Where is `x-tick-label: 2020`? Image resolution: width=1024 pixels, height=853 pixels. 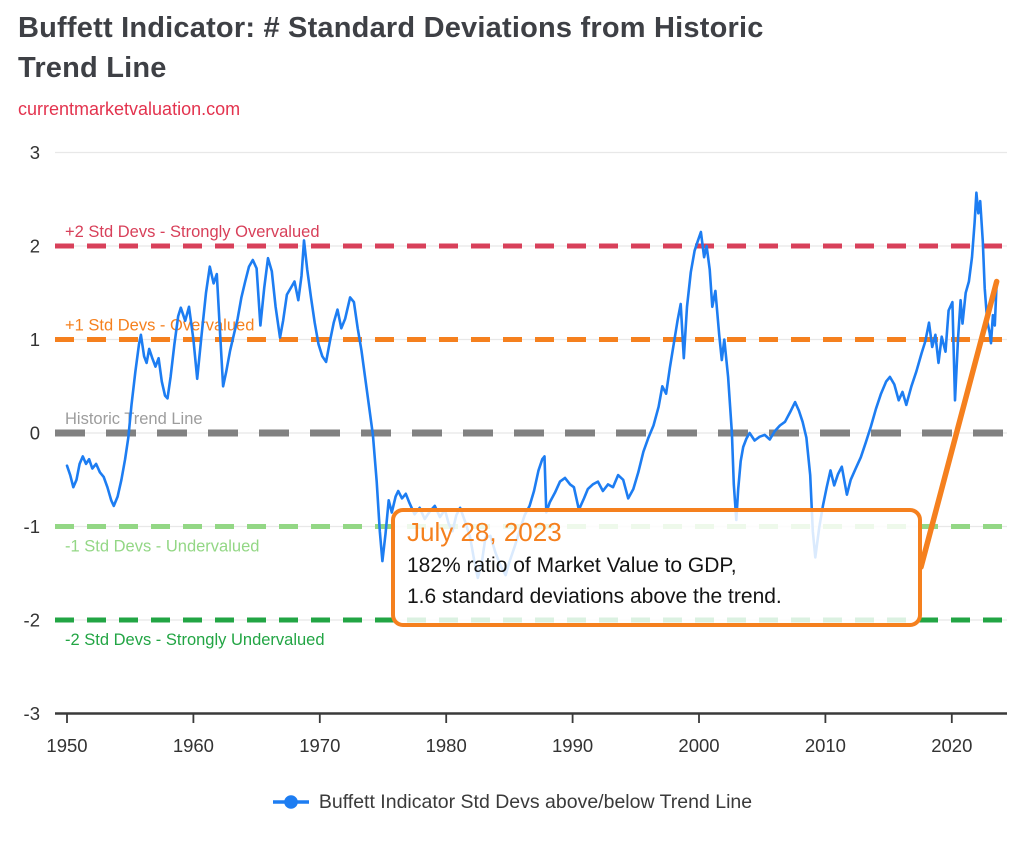 x-tick-label: 2020 is located at coordinates (951, 745).